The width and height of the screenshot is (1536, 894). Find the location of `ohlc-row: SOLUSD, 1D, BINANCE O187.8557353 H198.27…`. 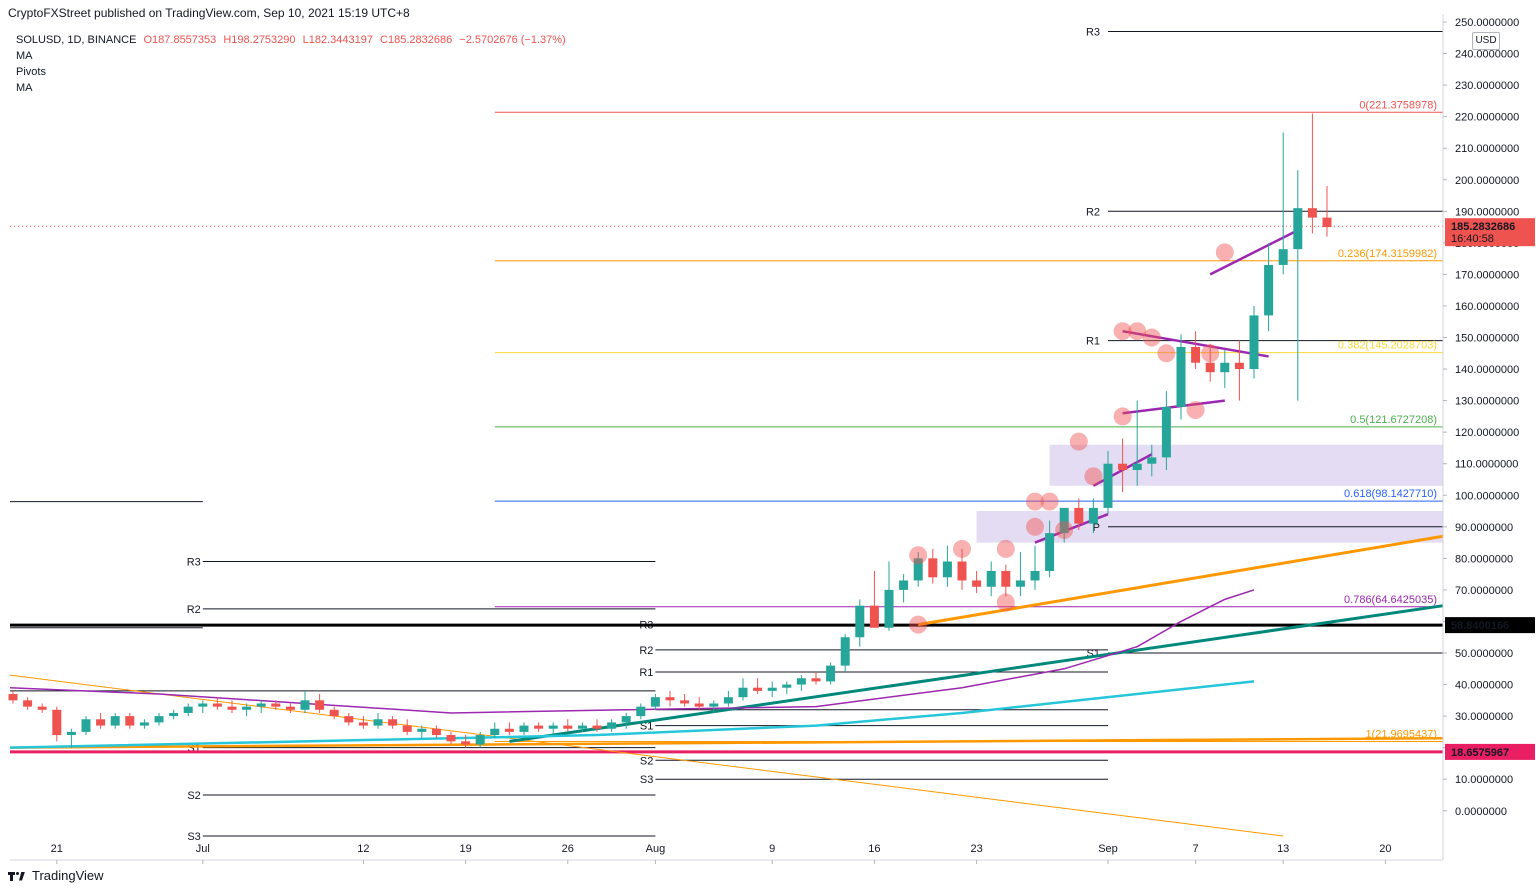

ohlc-row: SOLUSD, 1D, BINANCE O187.8557353 H198.27… is located at coordinates (291, 40).